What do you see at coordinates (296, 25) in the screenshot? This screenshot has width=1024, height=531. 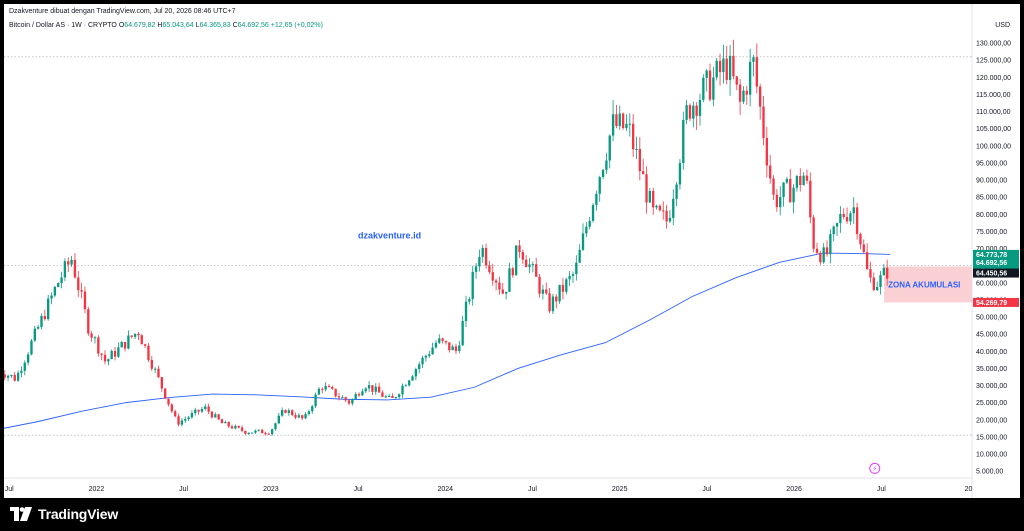 I see `change-value: +12,65 (+0,02%)` at bounding box center [296, 25].